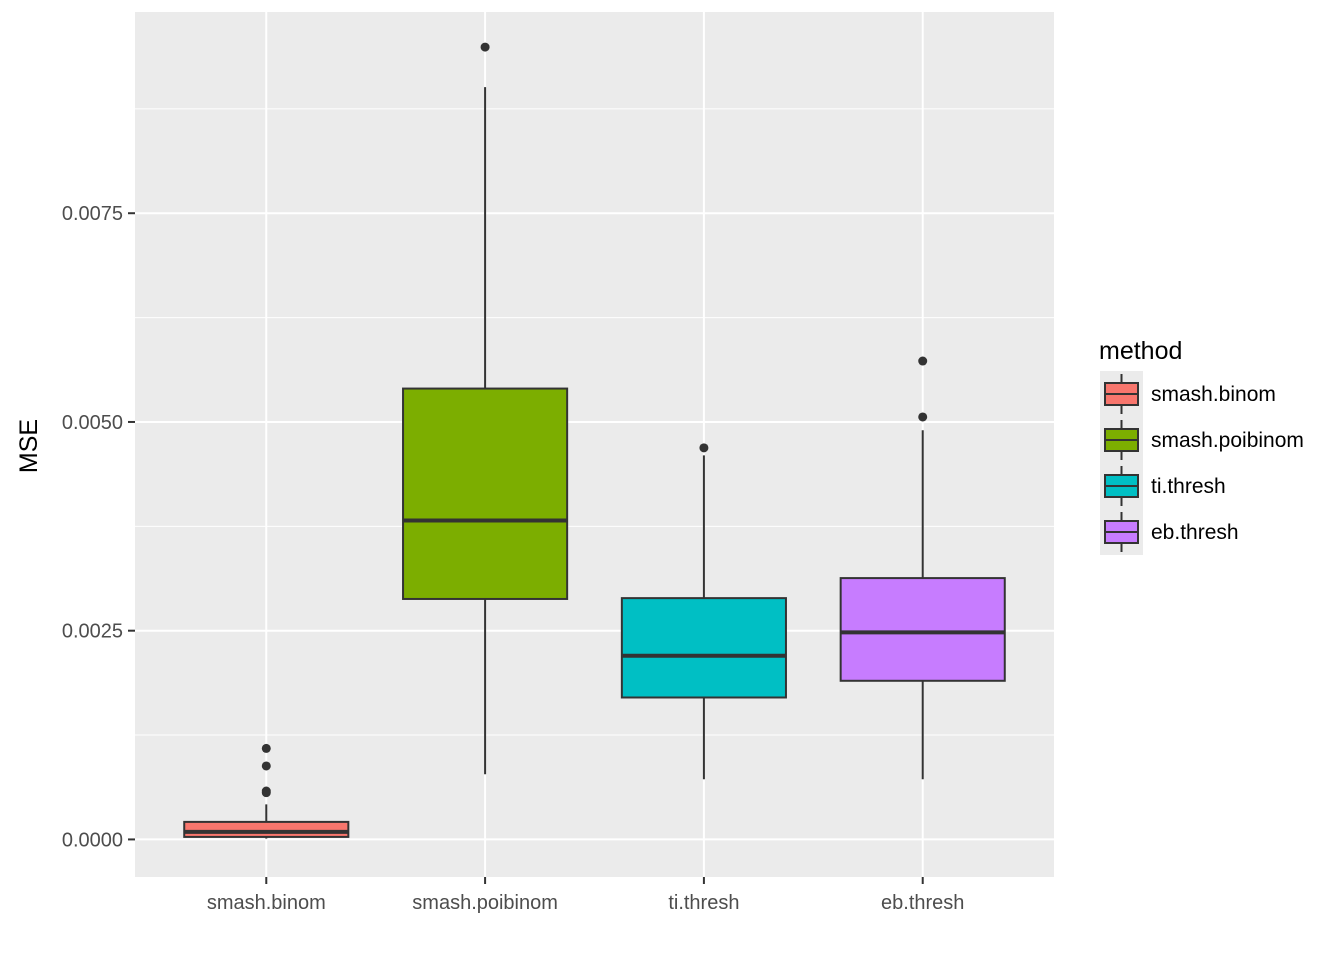  Describe the element at coordinates (1227, 440) in the screenshot. I see `legend-label: smash.poibinom` at that location.